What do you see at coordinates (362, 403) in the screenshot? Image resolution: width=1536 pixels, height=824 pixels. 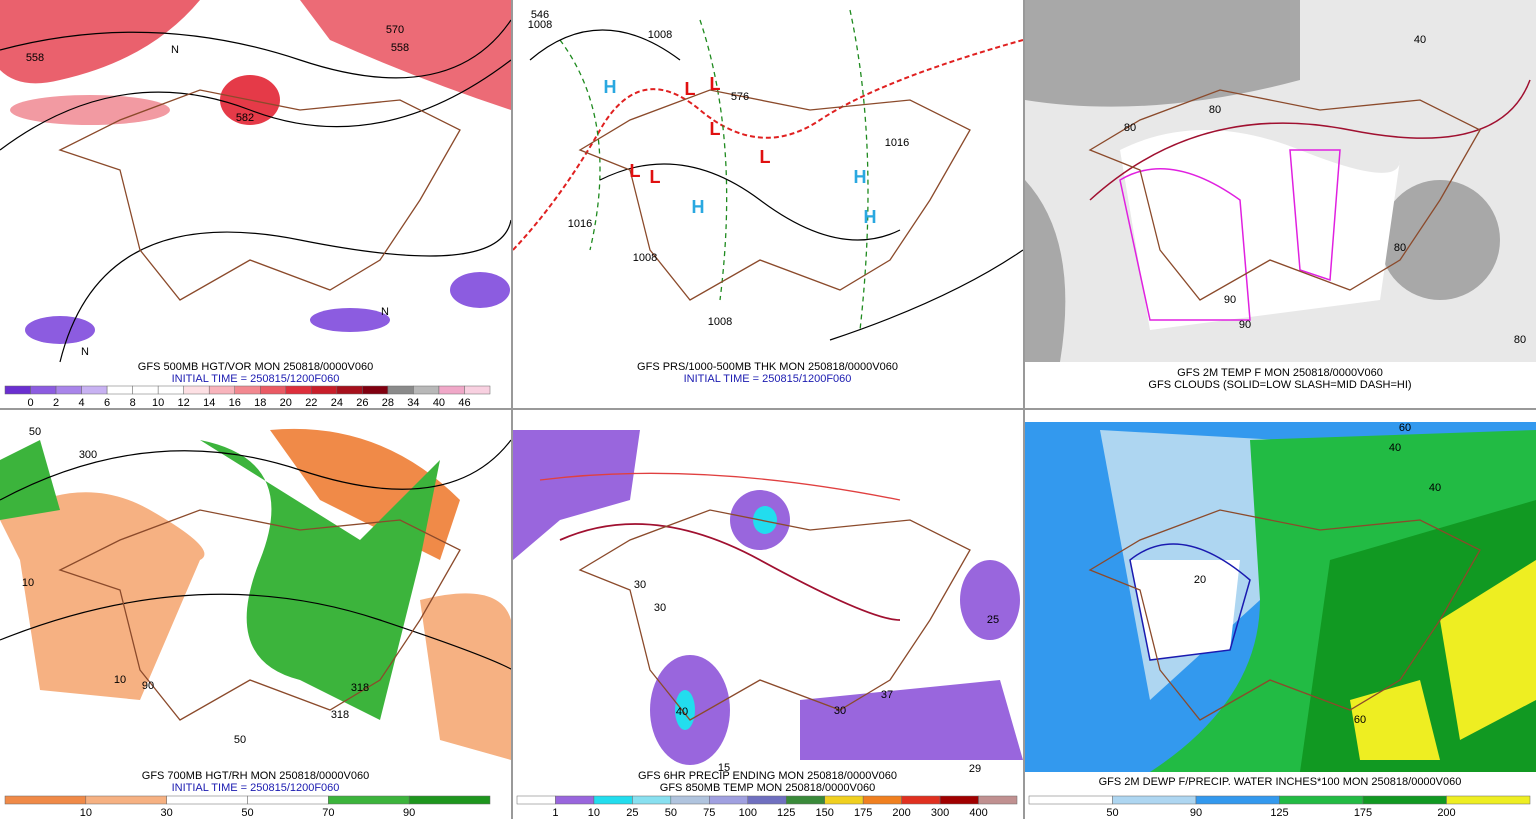 I see `colorbar-label: 26` at bounding box center [362, 403].